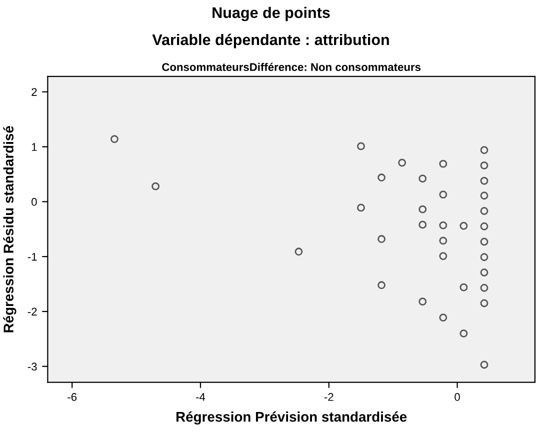 The width and height of the screenshot is (542, 432). What do you see at coordinates (329, 397) in the screenshot?
I see `x-tick-label: -2` at bounding box center [329, 397].